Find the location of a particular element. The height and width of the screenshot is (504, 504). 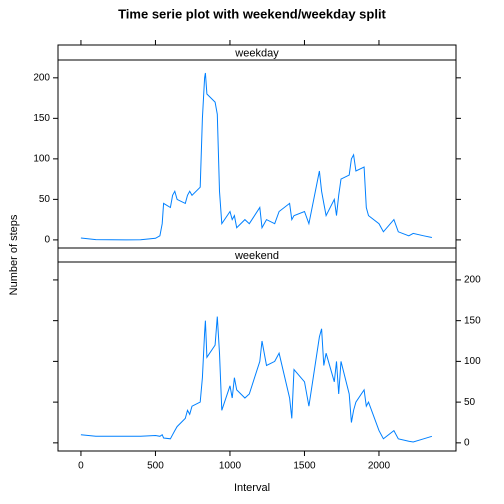

strip-label: weekend is located at coordinates (256, 256).